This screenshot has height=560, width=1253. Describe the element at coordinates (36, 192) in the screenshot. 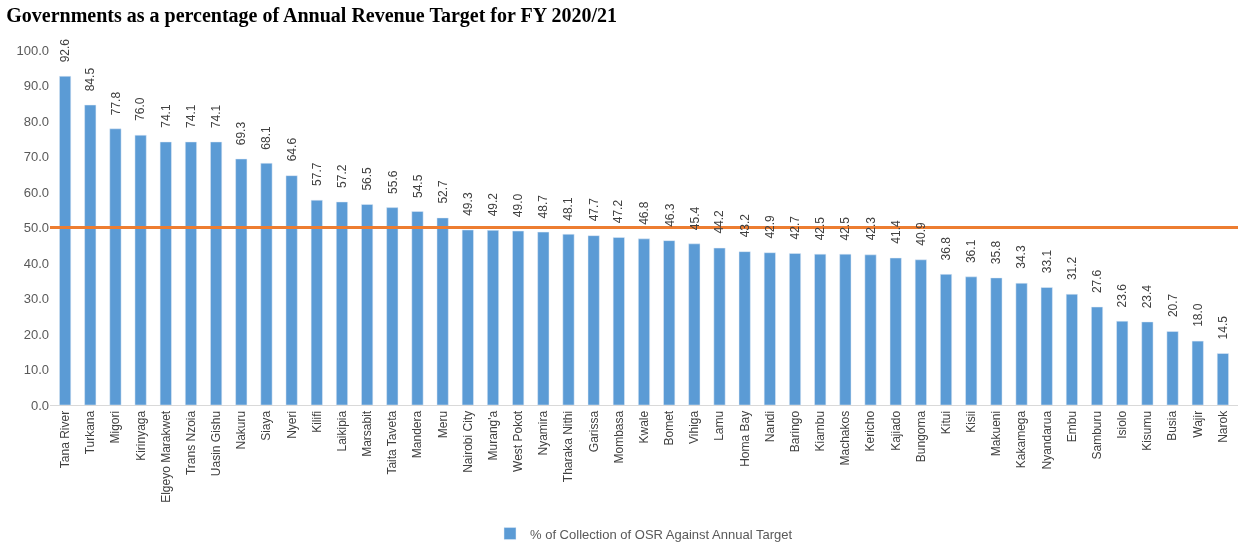

I see `y-tick-label: 60.0` at that location.